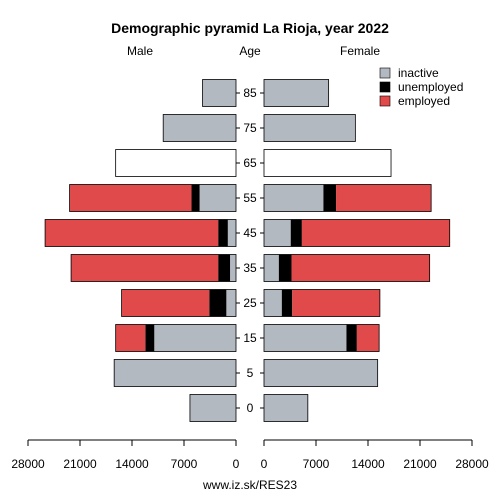 This screenshot has height=500, width=500. What do you see at coordinates (250, 338) in the screenshot?
I see `age-tick-label: 15` at bounding box center [250, 338].